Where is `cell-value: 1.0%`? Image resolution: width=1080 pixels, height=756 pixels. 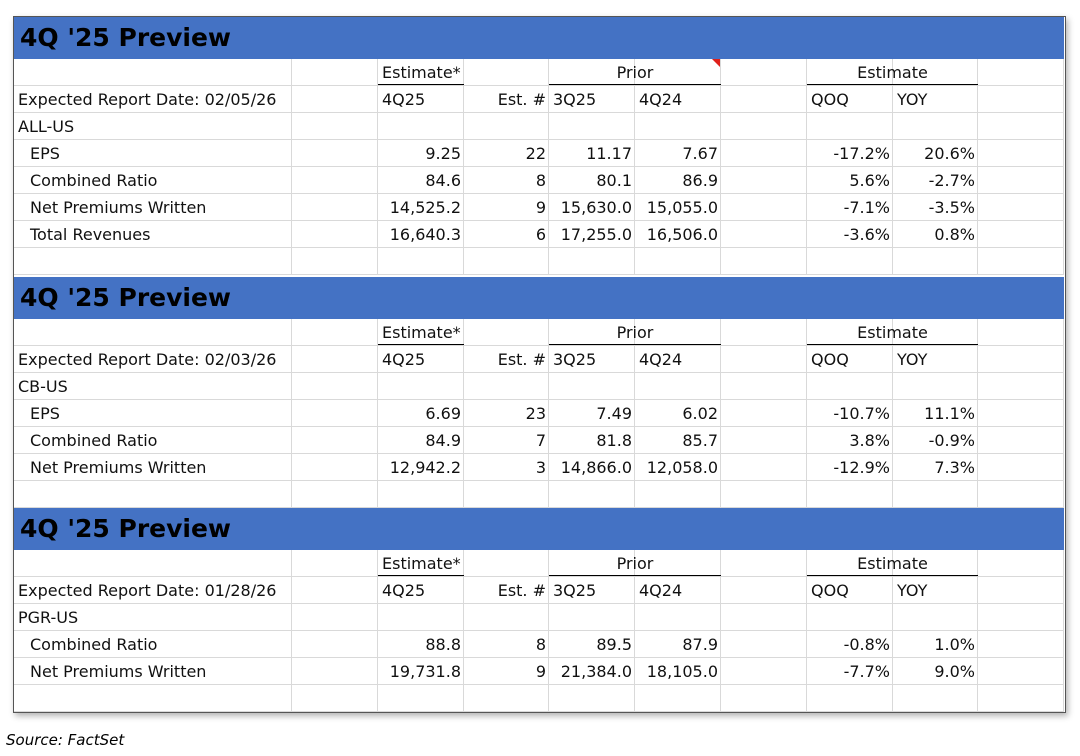
cell-value: 1.0% is located at coordinates (954, 644).